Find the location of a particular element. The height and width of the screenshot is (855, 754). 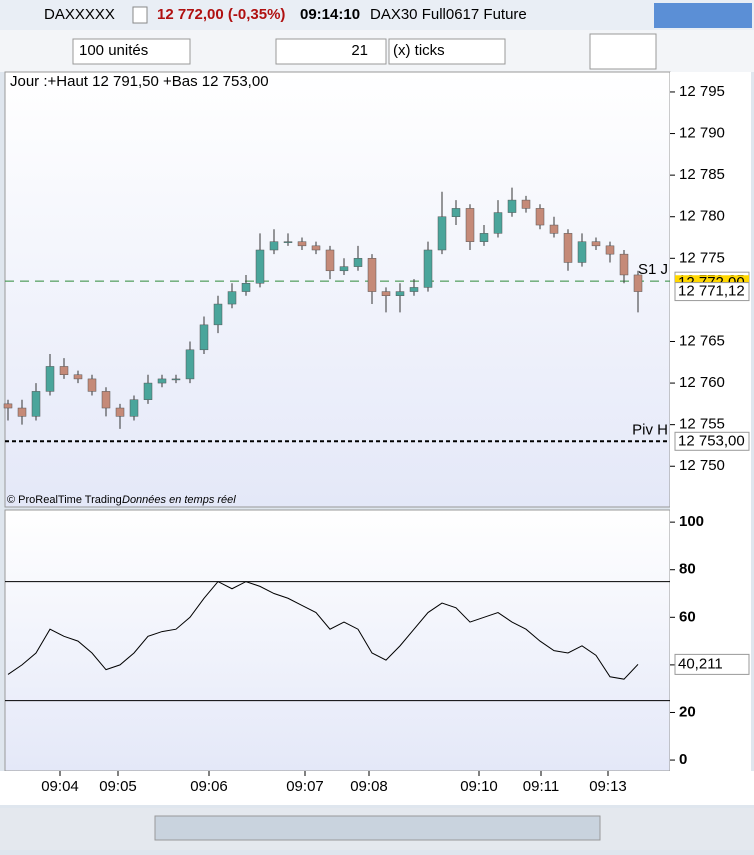

ticks-select is located at coordinates (447, 51).